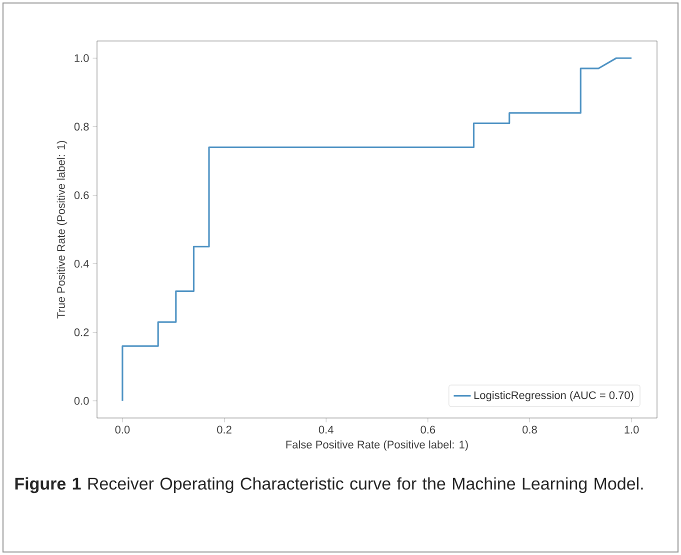  I want to click on x-tick-label: 0.6, so click(428, 430).